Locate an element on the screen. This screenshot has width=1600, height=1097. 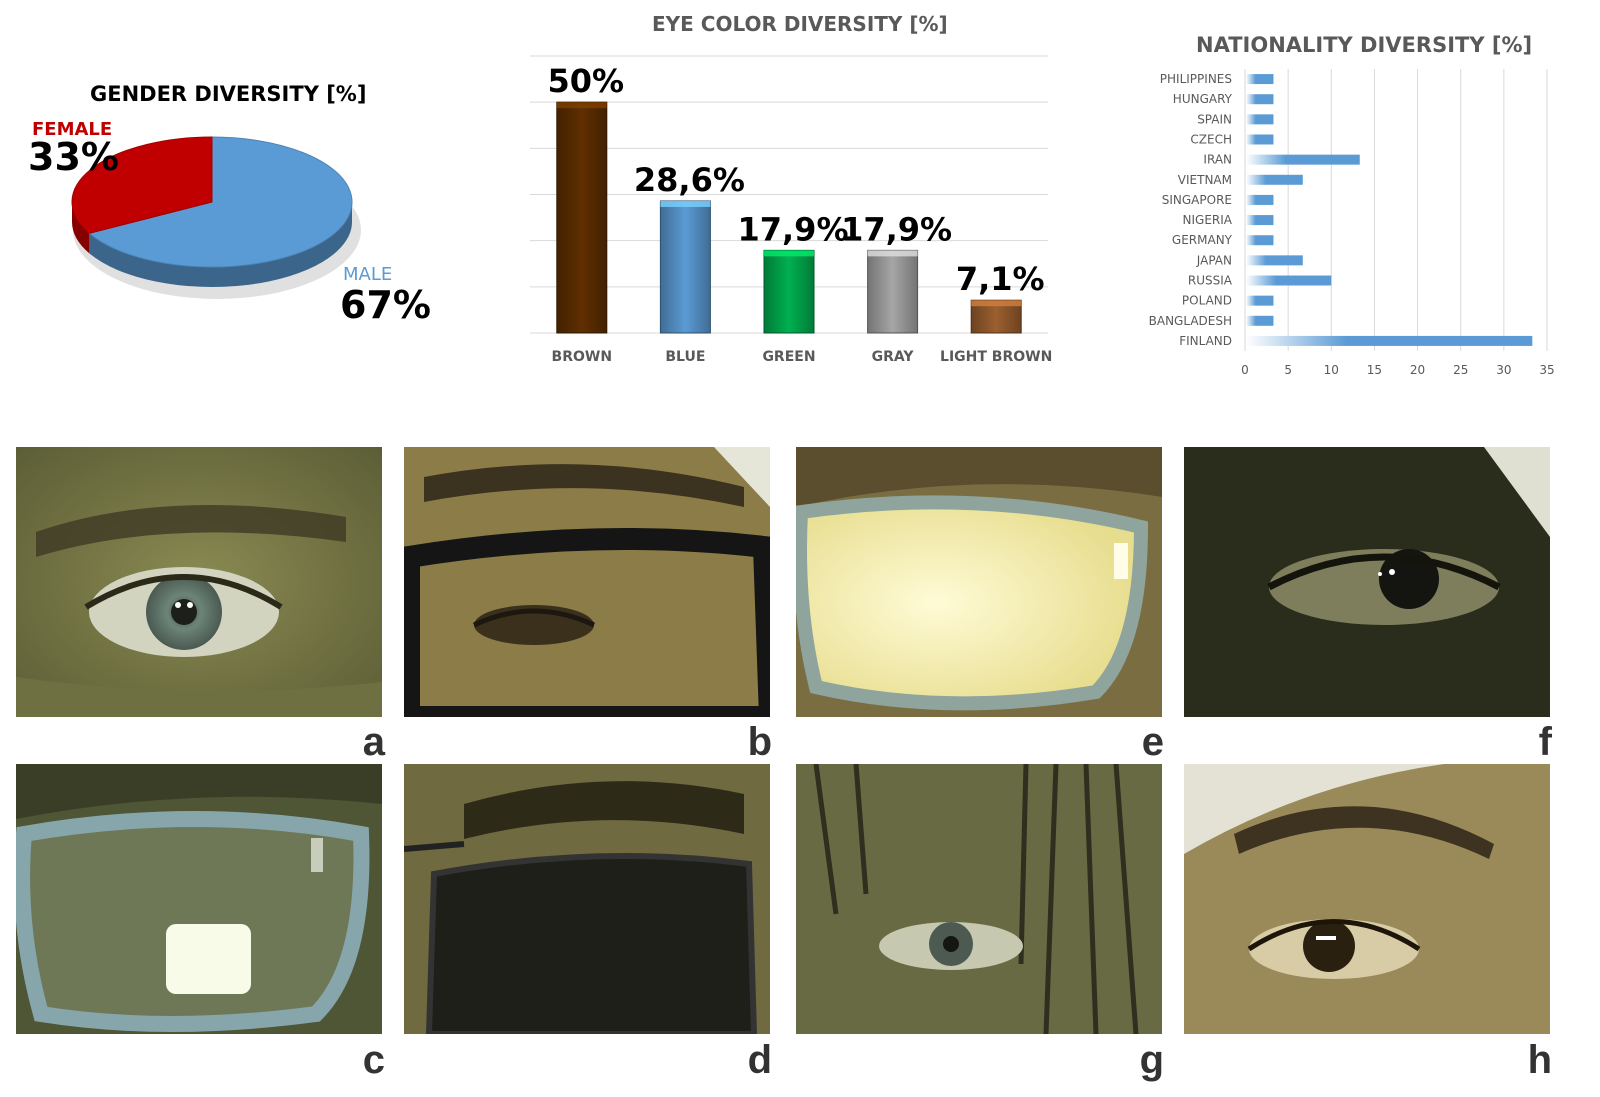
panel-letter-f: f is located at coordinates (1545, 742).